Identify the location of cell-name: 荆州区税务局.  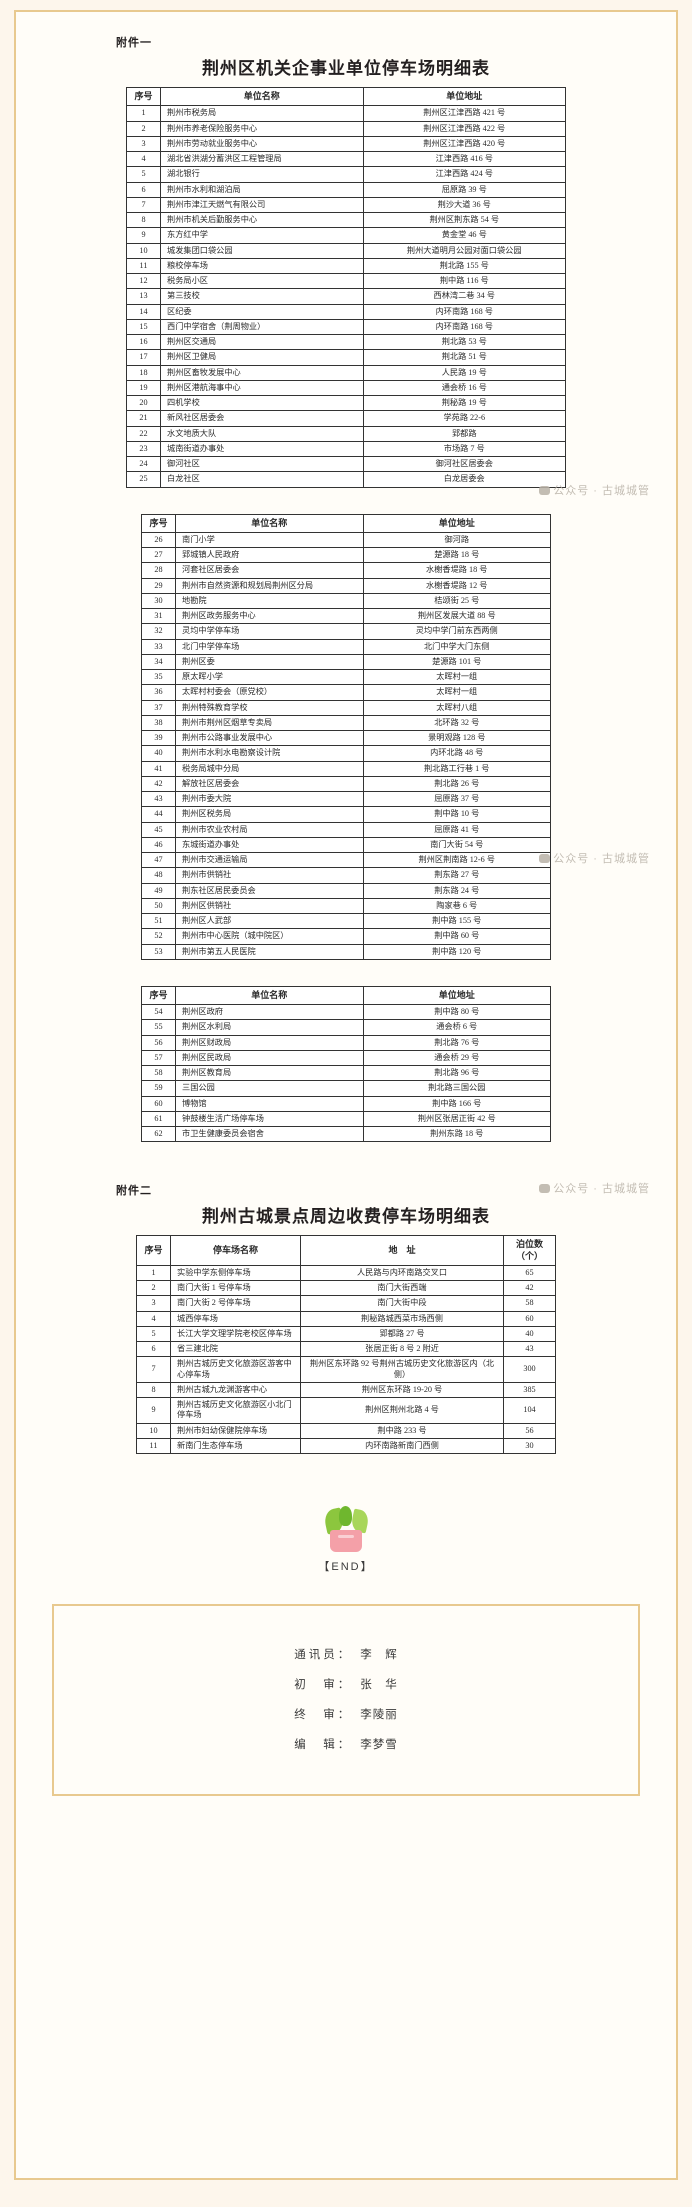
(269, 814).